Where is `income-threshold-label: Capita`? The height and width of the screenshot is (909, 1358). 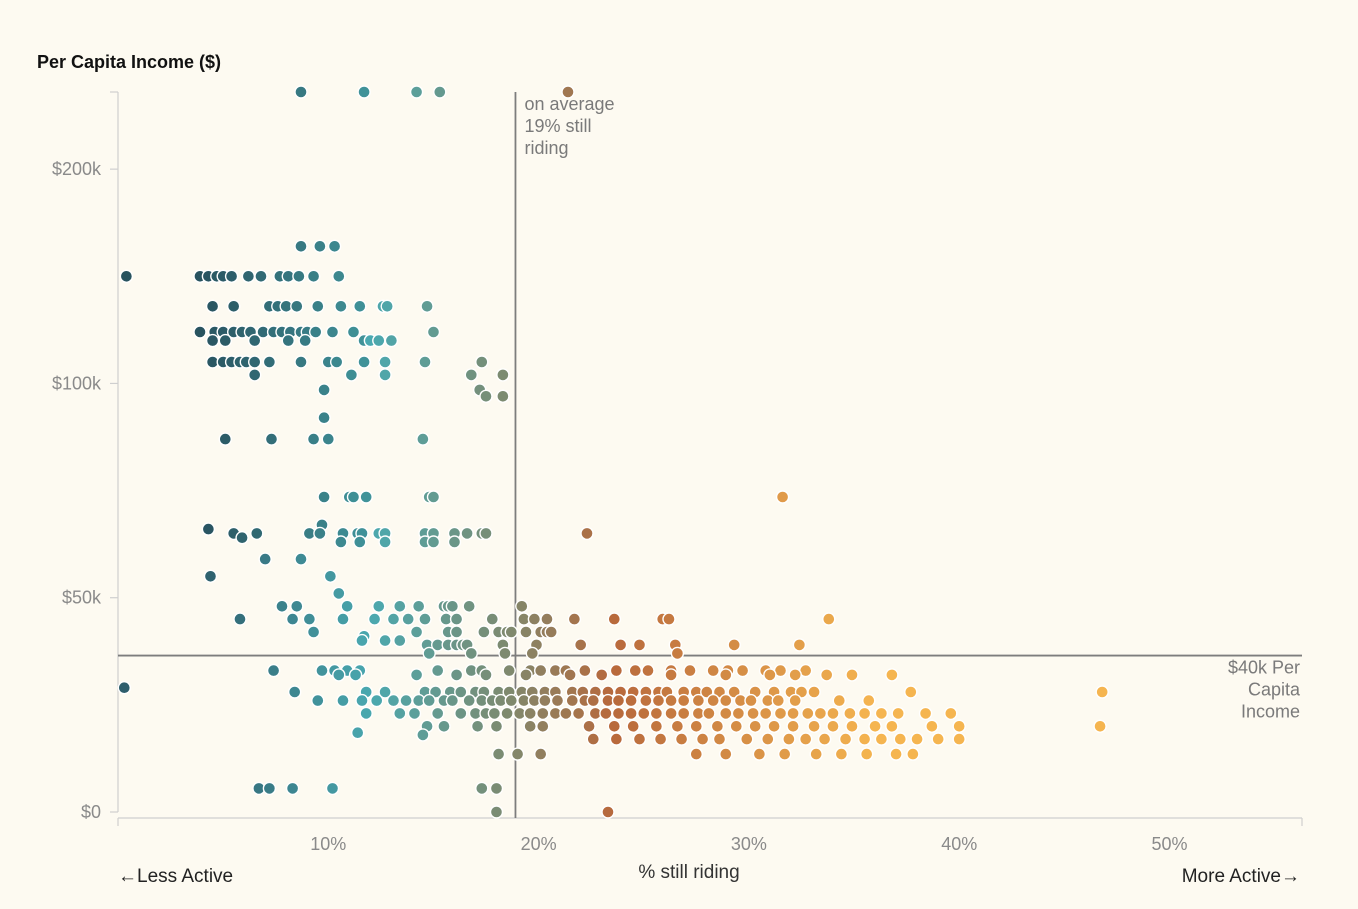
income-threshold-label: Capita is located at coordinates (1274, 690).